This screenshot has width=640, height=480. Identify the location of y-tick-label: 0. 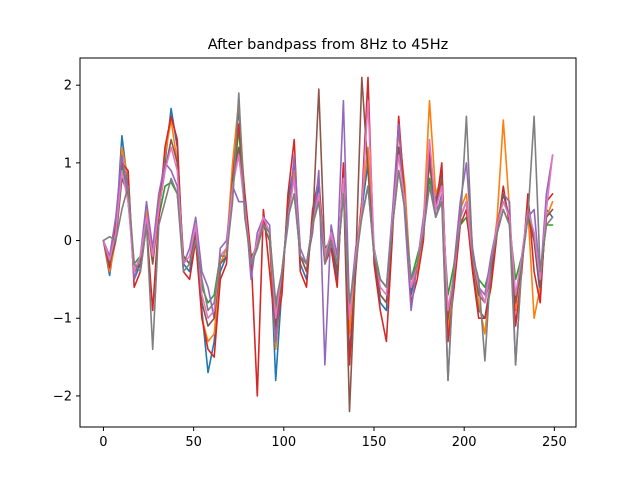
(68, 241).